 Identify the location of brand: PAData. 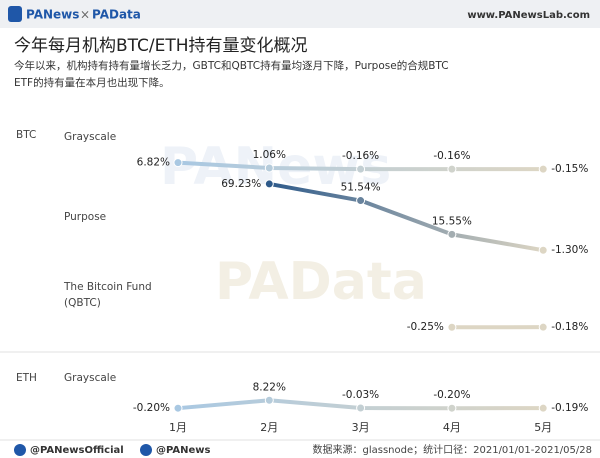
(116, 15).